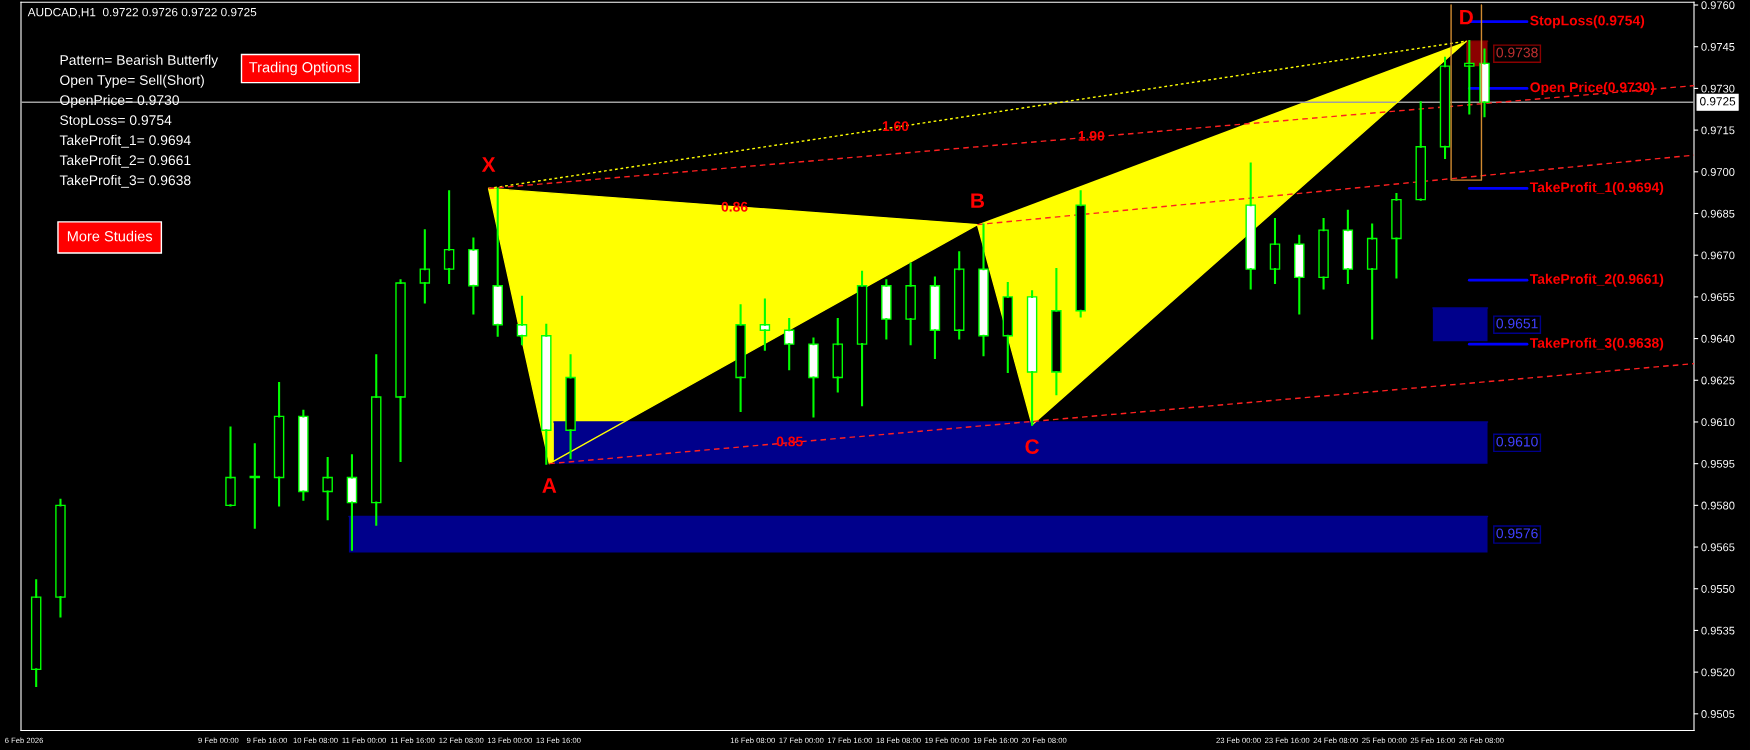 Image resolution: width=1750 pixels, height=750 pixels. I want to click on y-tick-label: 0.9580, so click(1718, 505).